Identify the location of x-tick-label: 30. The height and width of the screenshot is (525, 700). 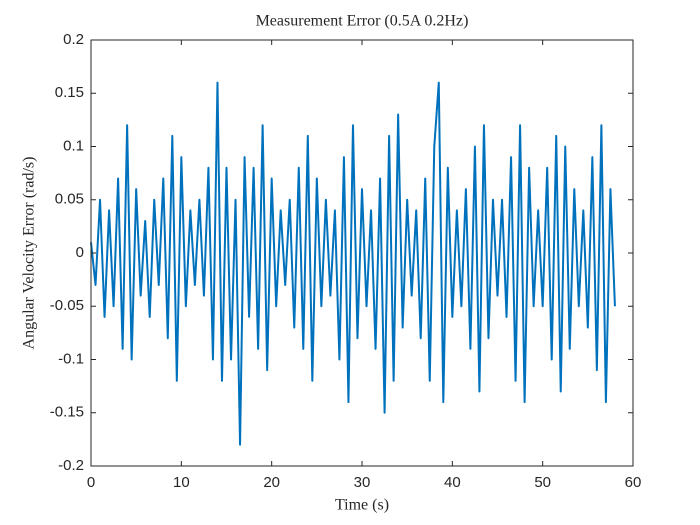
(362, 482).